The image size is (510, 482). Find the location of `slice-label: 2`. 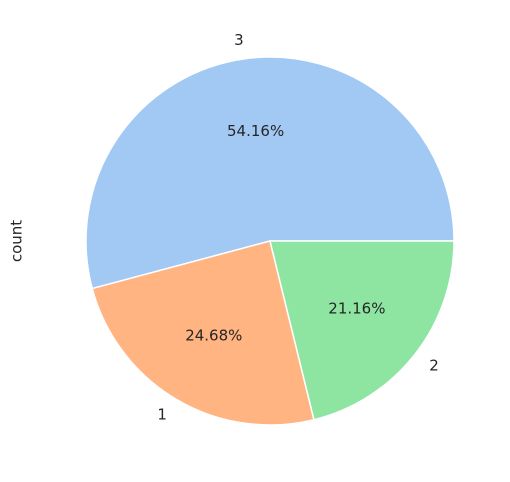

slice-label: 2 is located at coordinates (434, 365).